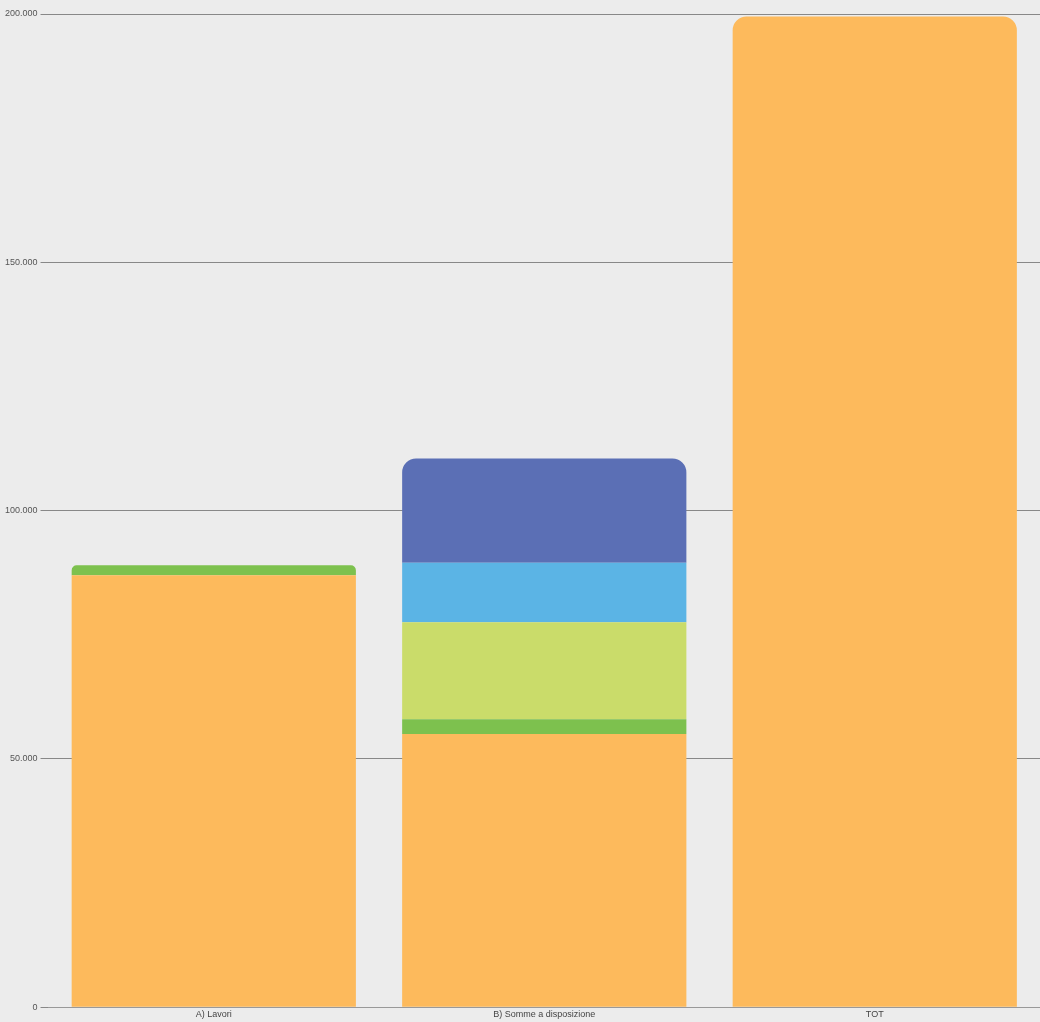 Image resolution: width=1040 pixels, height=1022 pixels. I want to click on x-tick-label: B) Somme a disposizione, so click(544, 1014).